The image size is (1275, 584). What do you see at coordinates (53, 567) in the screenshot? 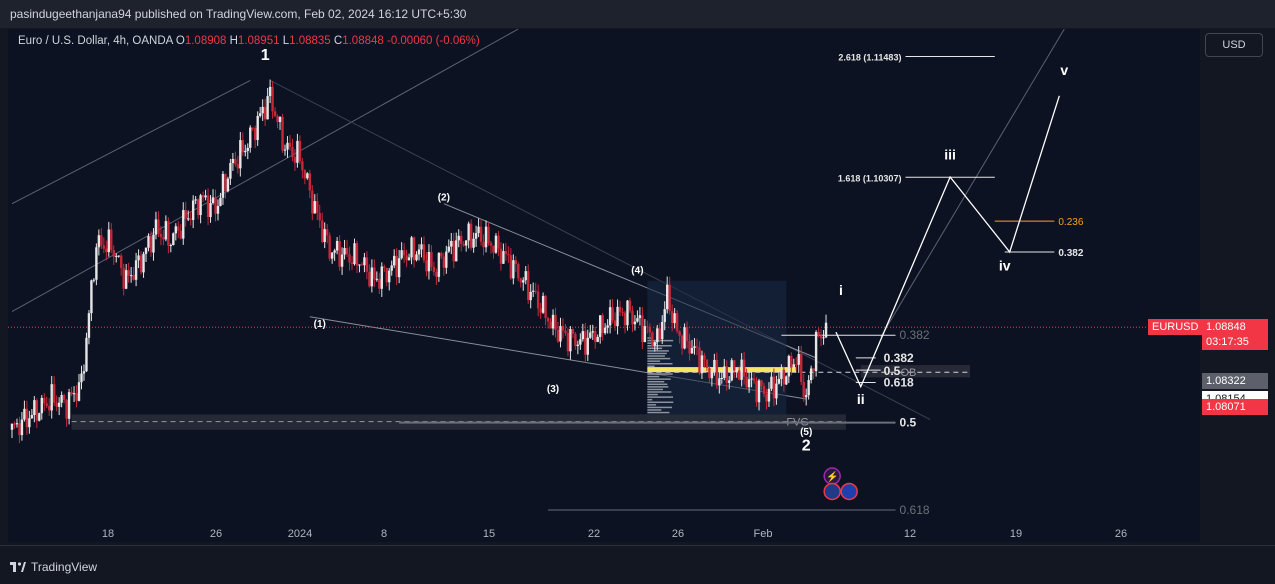
I see `tradingview-logo: TradingView` at bounding box center [53, 567].